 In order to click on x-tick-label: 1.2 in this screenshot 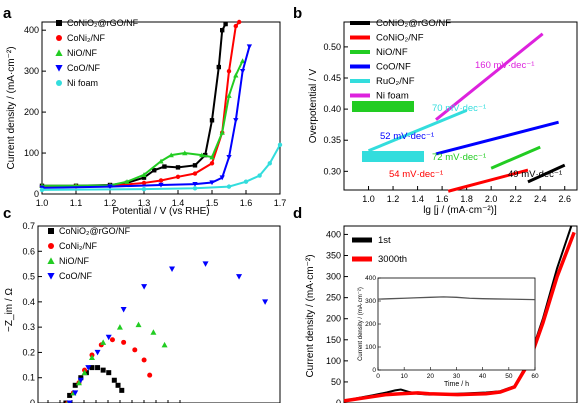, I will do `click(110, 203)`.